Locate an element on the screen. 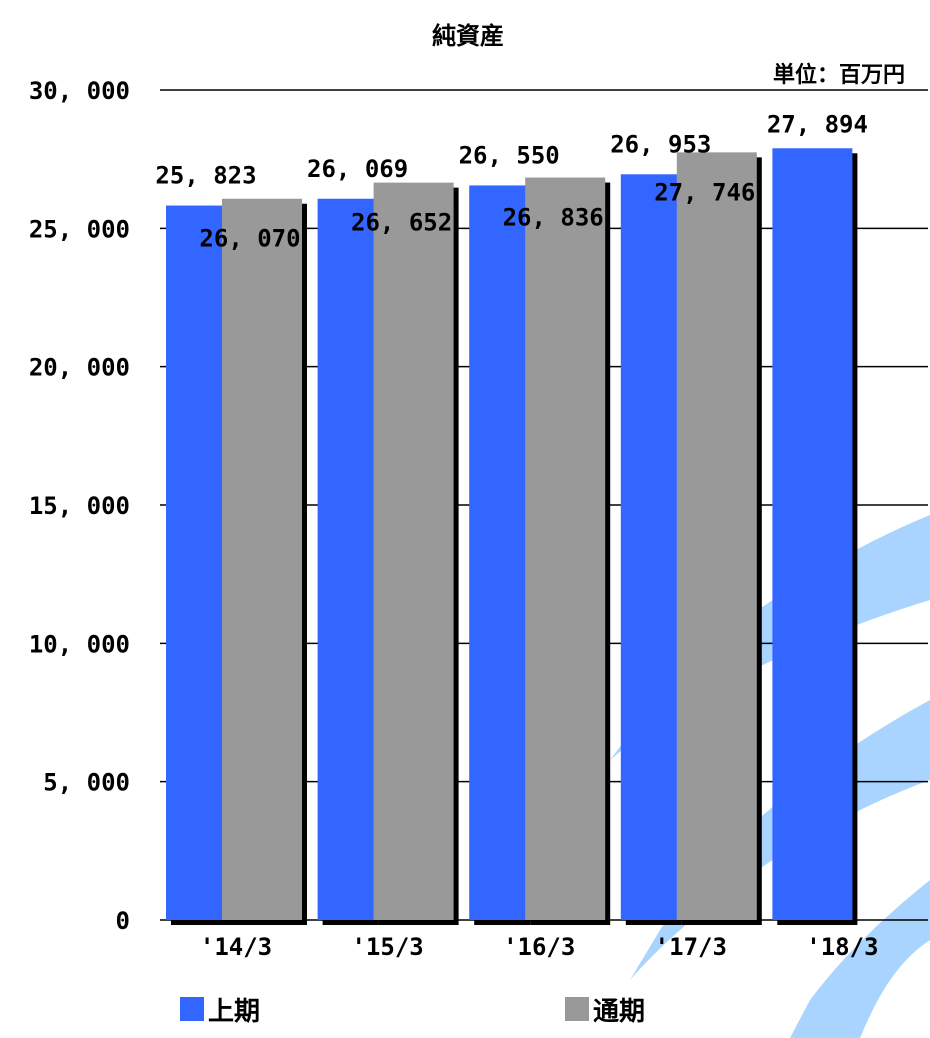 This screenshot has width=930, height=1038. data-label: 26, 069 is located at coordinates (357, 169).